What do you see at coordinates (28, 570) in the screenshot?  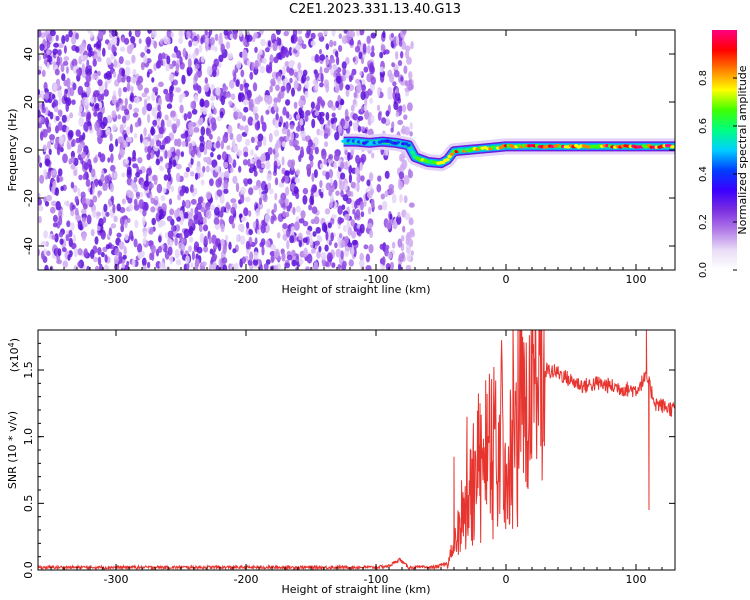 I see `y-tick-label: 0.0` at bounding box center [28, 570].